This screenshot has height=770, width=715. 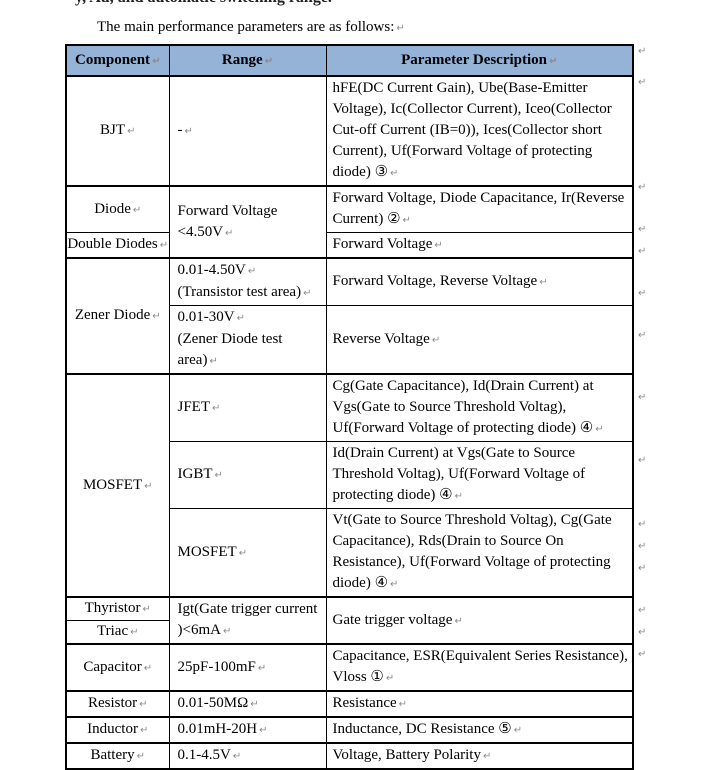 I want to click on cell-range-bjt: - ↵, so click(x=247, y=131).